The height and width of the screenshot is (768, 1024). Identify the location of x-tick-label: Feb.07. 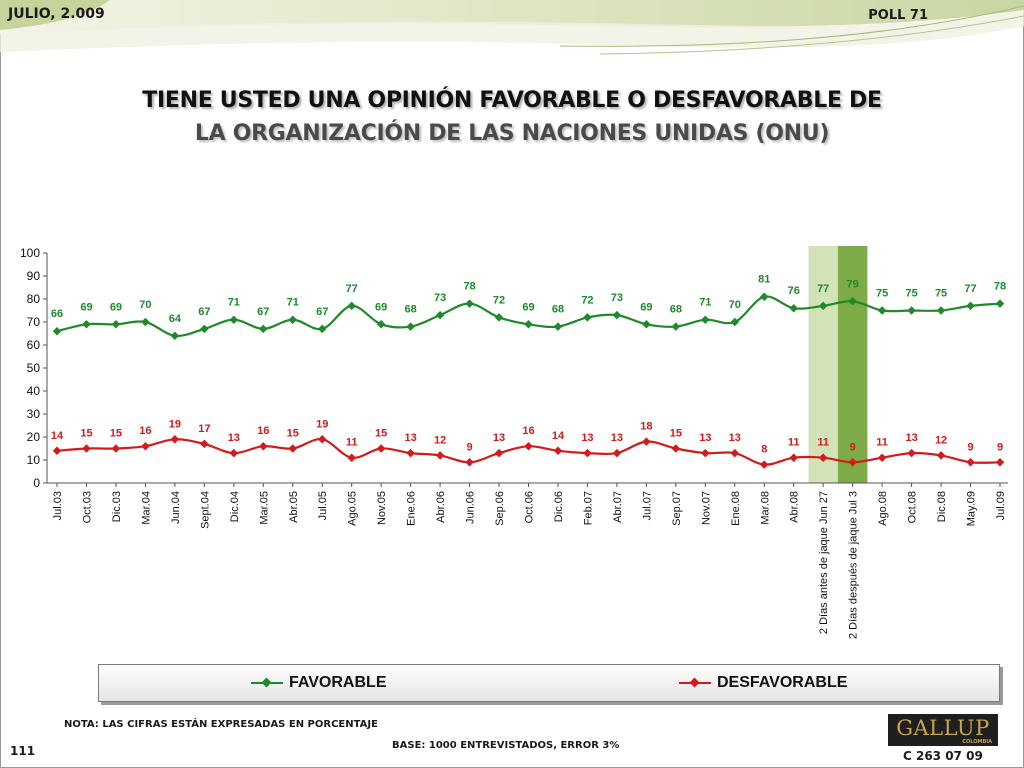
(588, 508).